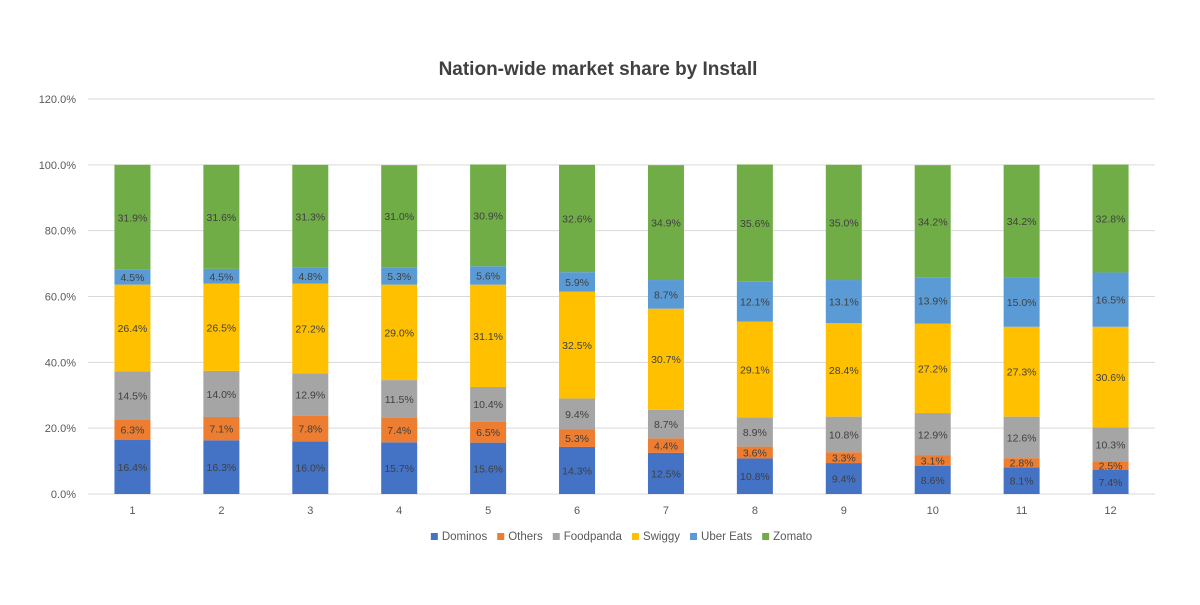 The height and width of the screenshot is (605, 1200). I want to click on data-label: 12.5%, so click(666, 474).